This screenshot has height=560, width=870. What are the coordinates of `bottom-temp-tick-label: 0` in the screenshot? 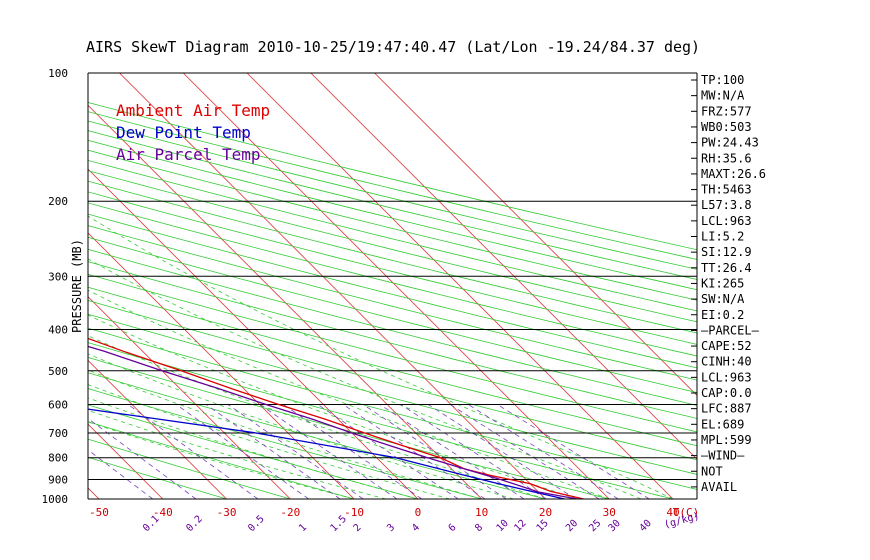 It's located at (418, 512).